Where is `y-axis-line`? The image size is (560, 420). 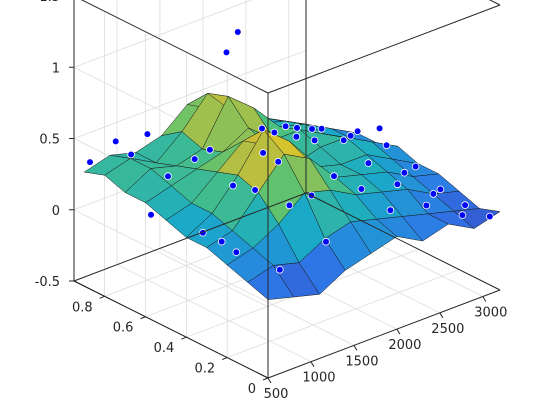
y-axis-line is located at coordinates (171, 329).